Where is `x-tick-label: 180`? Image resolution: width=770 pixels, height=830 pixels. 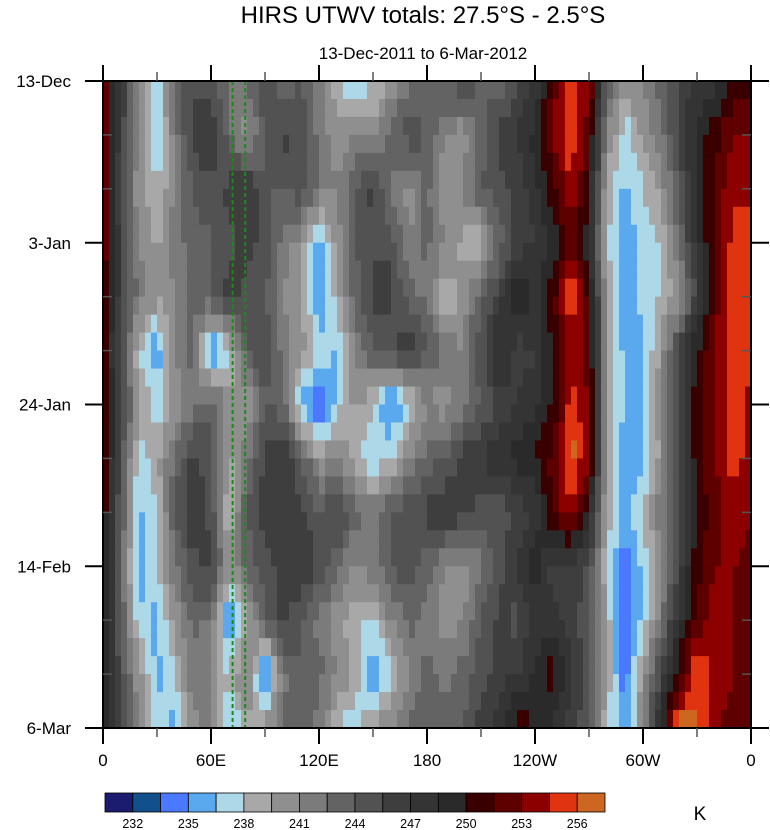 x-tick-label: 180 is located at coordinates (427, 760).